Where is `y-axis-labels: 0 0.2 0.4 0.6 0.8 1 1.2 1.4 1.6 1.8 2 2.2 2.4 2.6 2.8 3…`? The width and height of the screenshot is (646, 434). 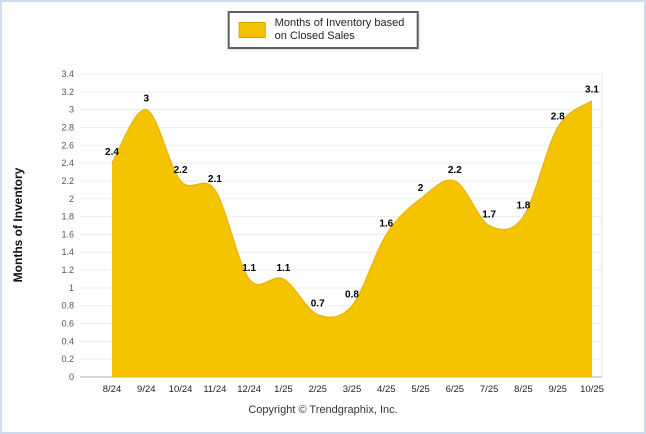
y-axis-labels: 0 0.2 0.4 0.6 0.8 1 1.2 1.4 1.6 1.8 2 2.2 2.4 2.6 2.8 3… is located at coordinates (67, 225).